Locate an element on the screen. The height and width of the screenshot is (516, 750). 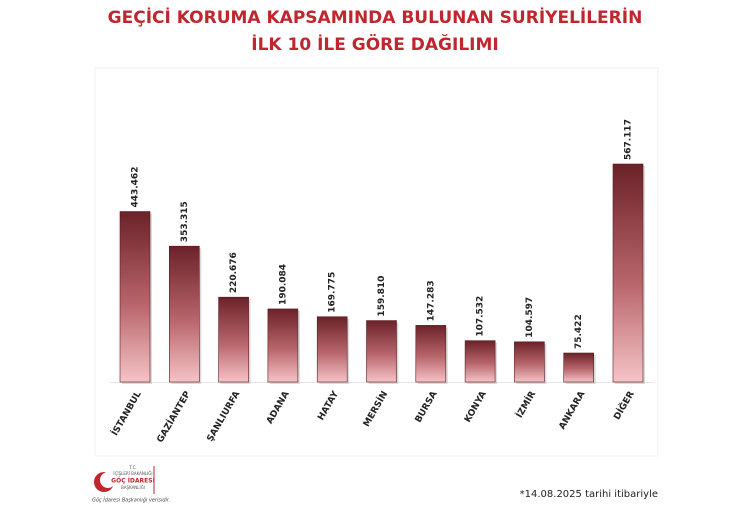
value-label: 190.084 is located at coordinates (283, 284).